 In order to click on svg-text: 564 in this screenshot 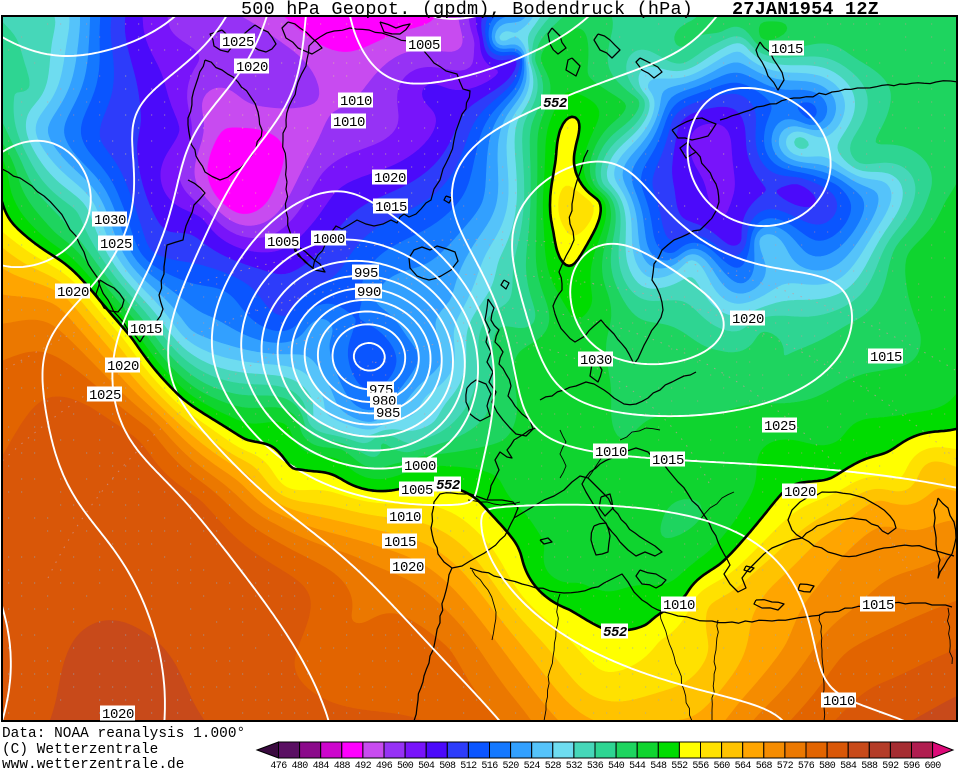, I will do `click(743, 765)`.